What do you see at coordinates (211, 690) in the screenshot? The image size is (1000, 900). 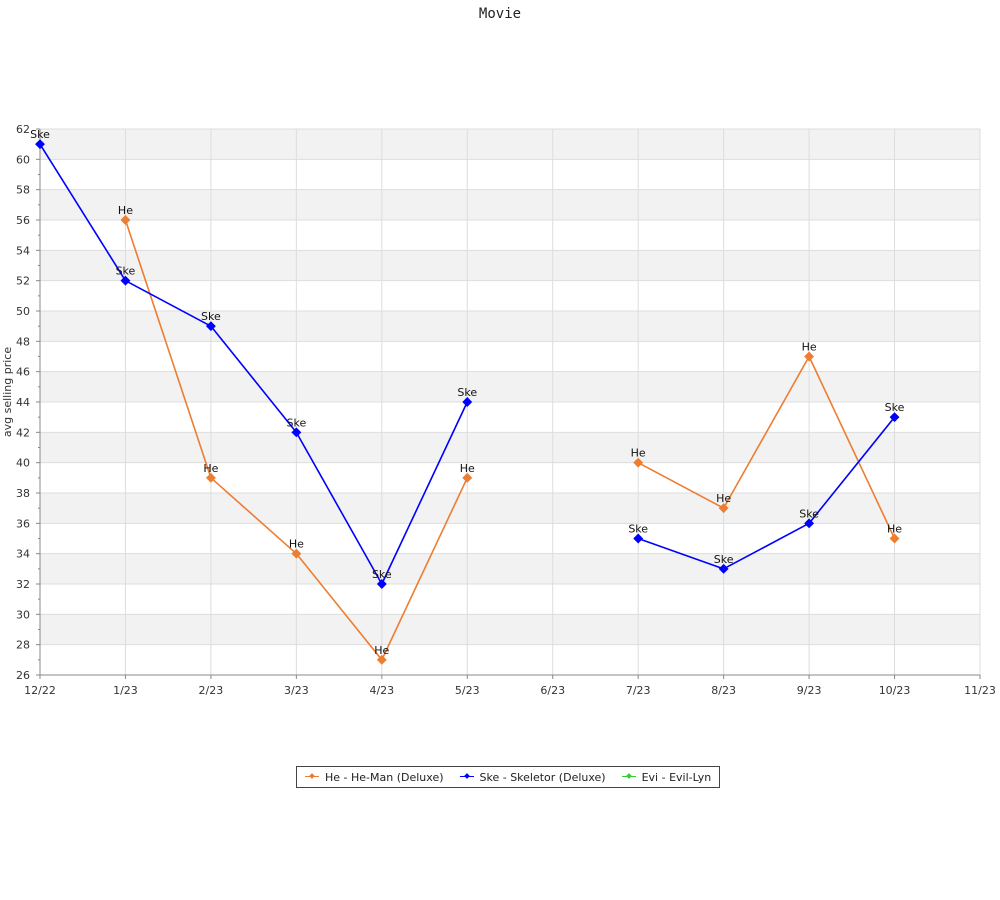 I see `x-tick-label: 2/23` at bounding box center [211, 690].